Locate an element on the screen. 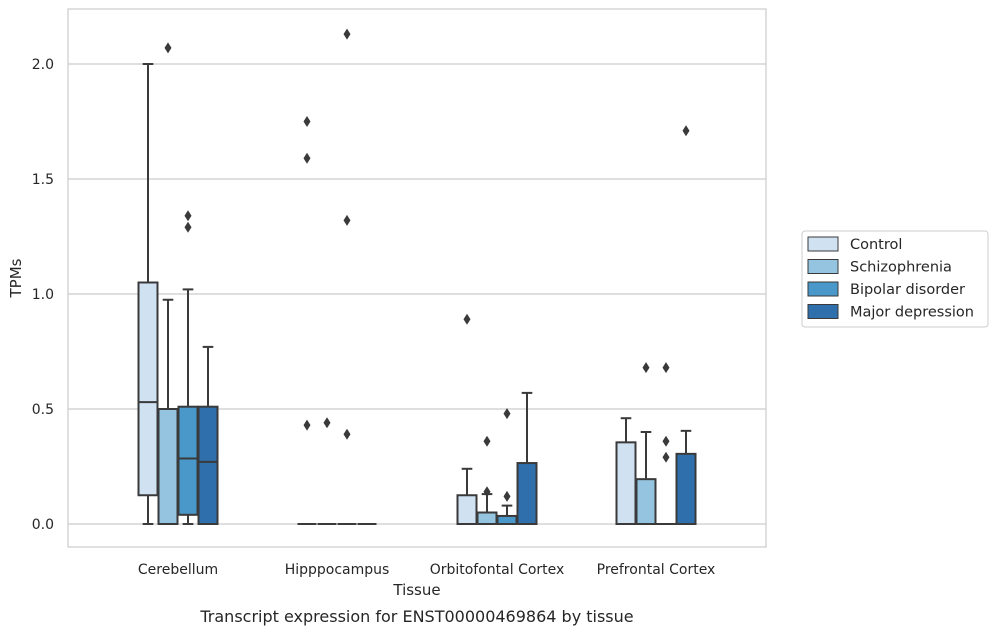  legend-label: Major depression is located at coordinates (912, 313).